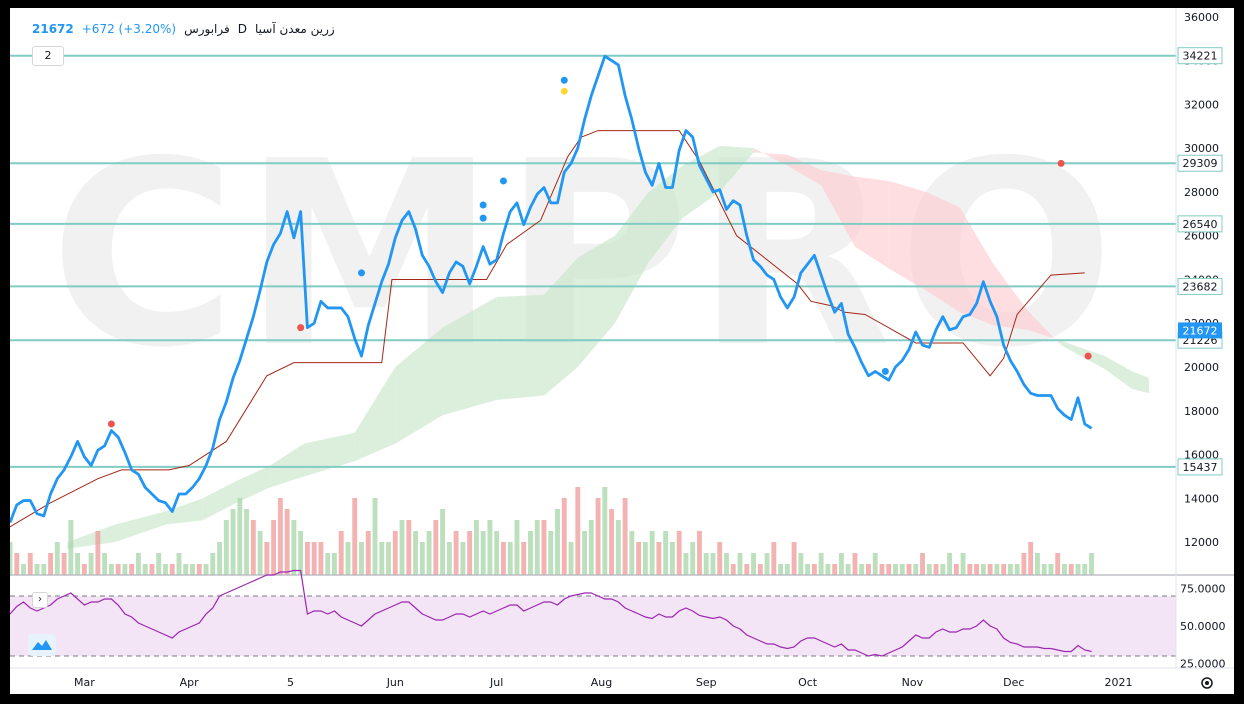 This screenshot has height=704, width=1244. Describe the element at coordinates (1201, 236) in the screenshot. I see `price-tick-label: 26000` at that location.